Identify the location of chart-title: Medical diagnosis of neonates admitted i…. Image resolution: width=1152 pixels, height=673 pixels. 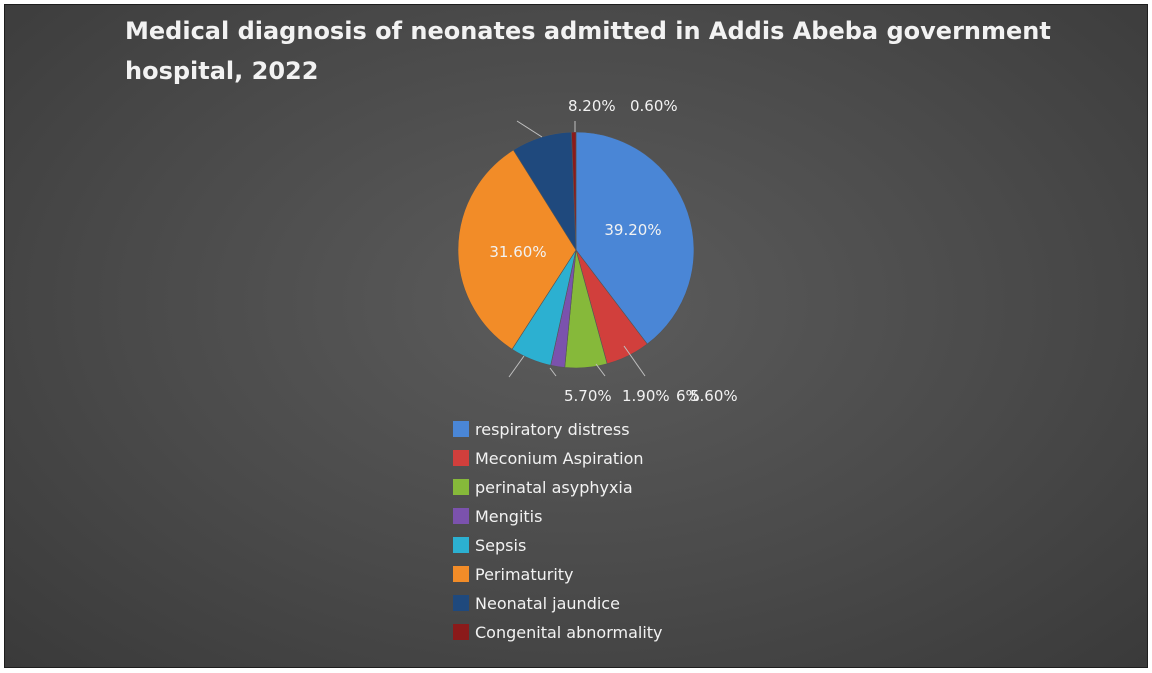
(588, 51).